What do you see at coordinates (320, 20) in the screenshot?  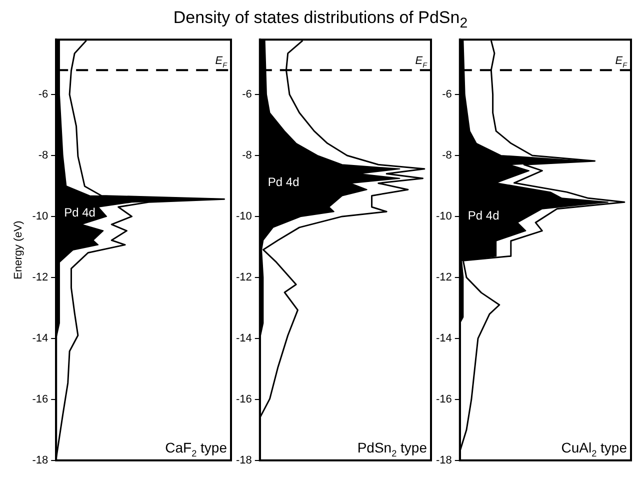 I see `text: Density of states distributions of PdSn$_{2}$` at bounding box center [320, 20].